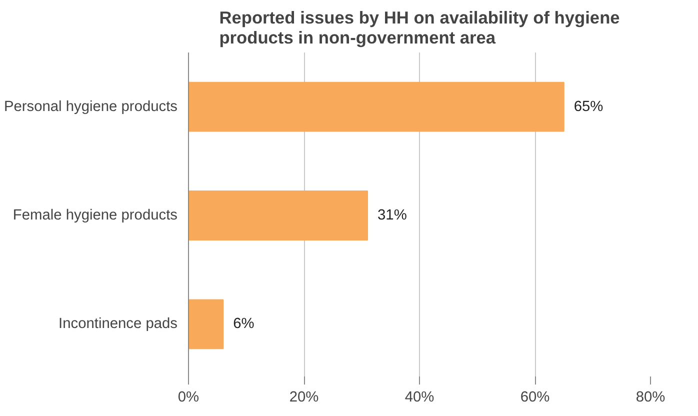 This screenshot has height=416, width=698. Describe the element at coordinates (95, 216) in the screenshot. I see `y-tick-label: Female hygiene products` at that location.